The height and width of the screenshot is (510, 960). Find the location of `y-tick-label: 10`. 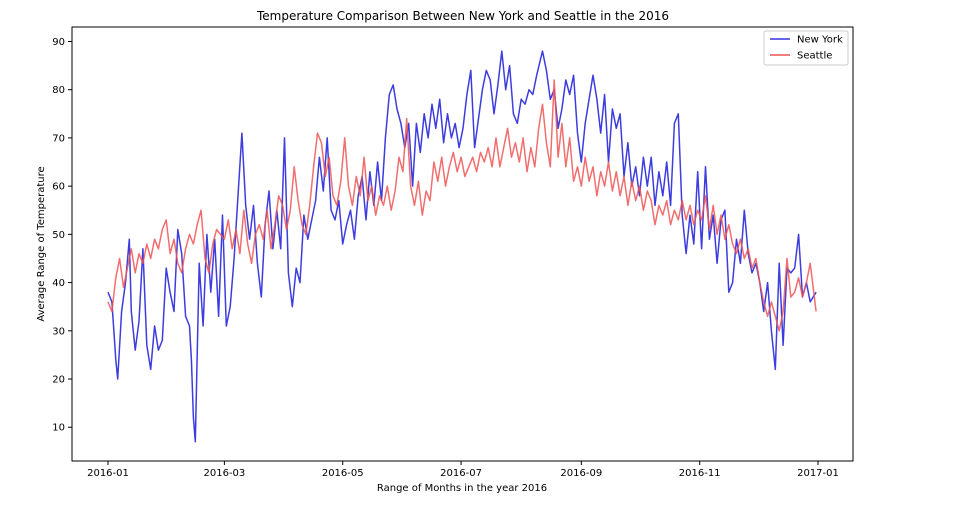

y-tick-label: 10 is located at coordinates (58, 428).